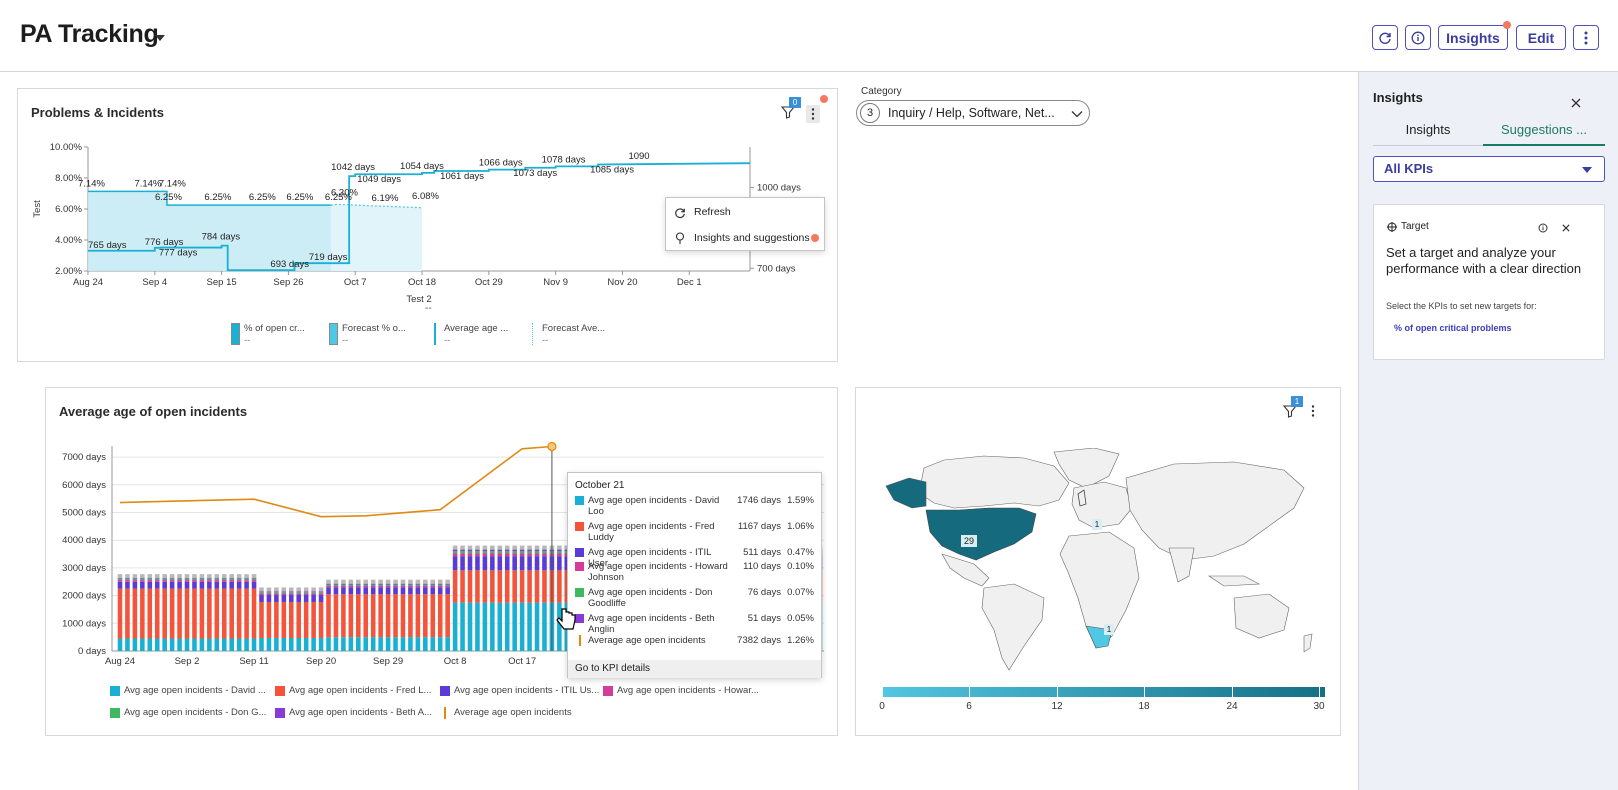  What do you see at coordinates (1453, 328) in the screenshot?
I see `target-kpi-link: % of open critical problems` at bounding box center [1453, 328].